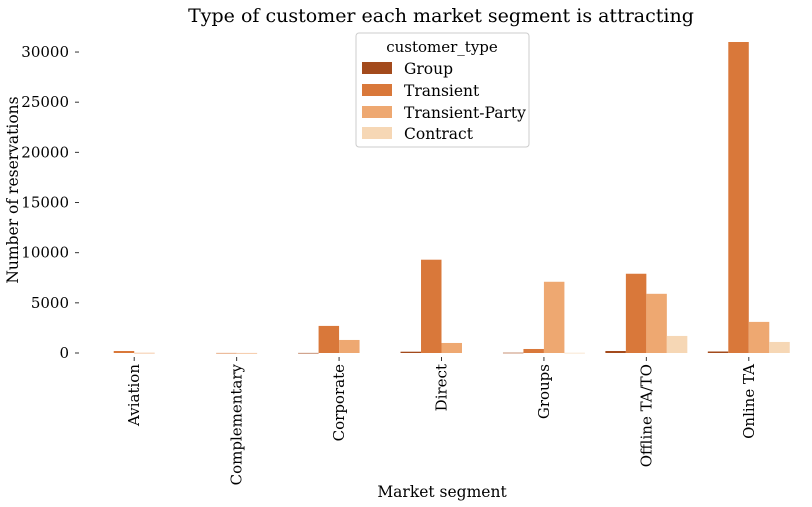  Describe the element at coordinates (636, 313) in the screenshot. I see `bar-transient-offline-ta-to` at that location.